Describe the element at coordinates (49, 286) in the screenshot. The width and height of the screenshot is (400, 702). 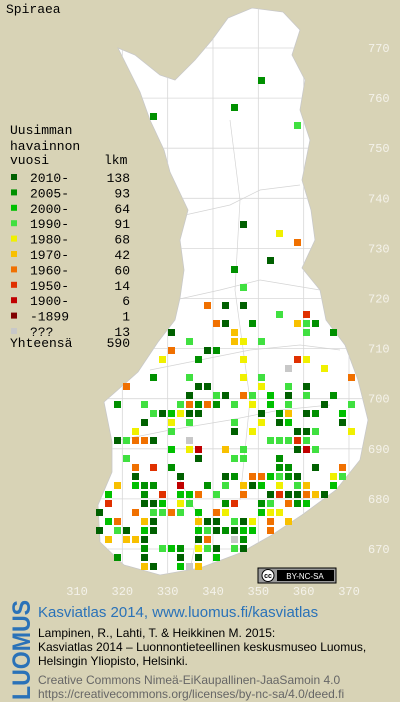
I see `legend-label: 1950-` at that location.